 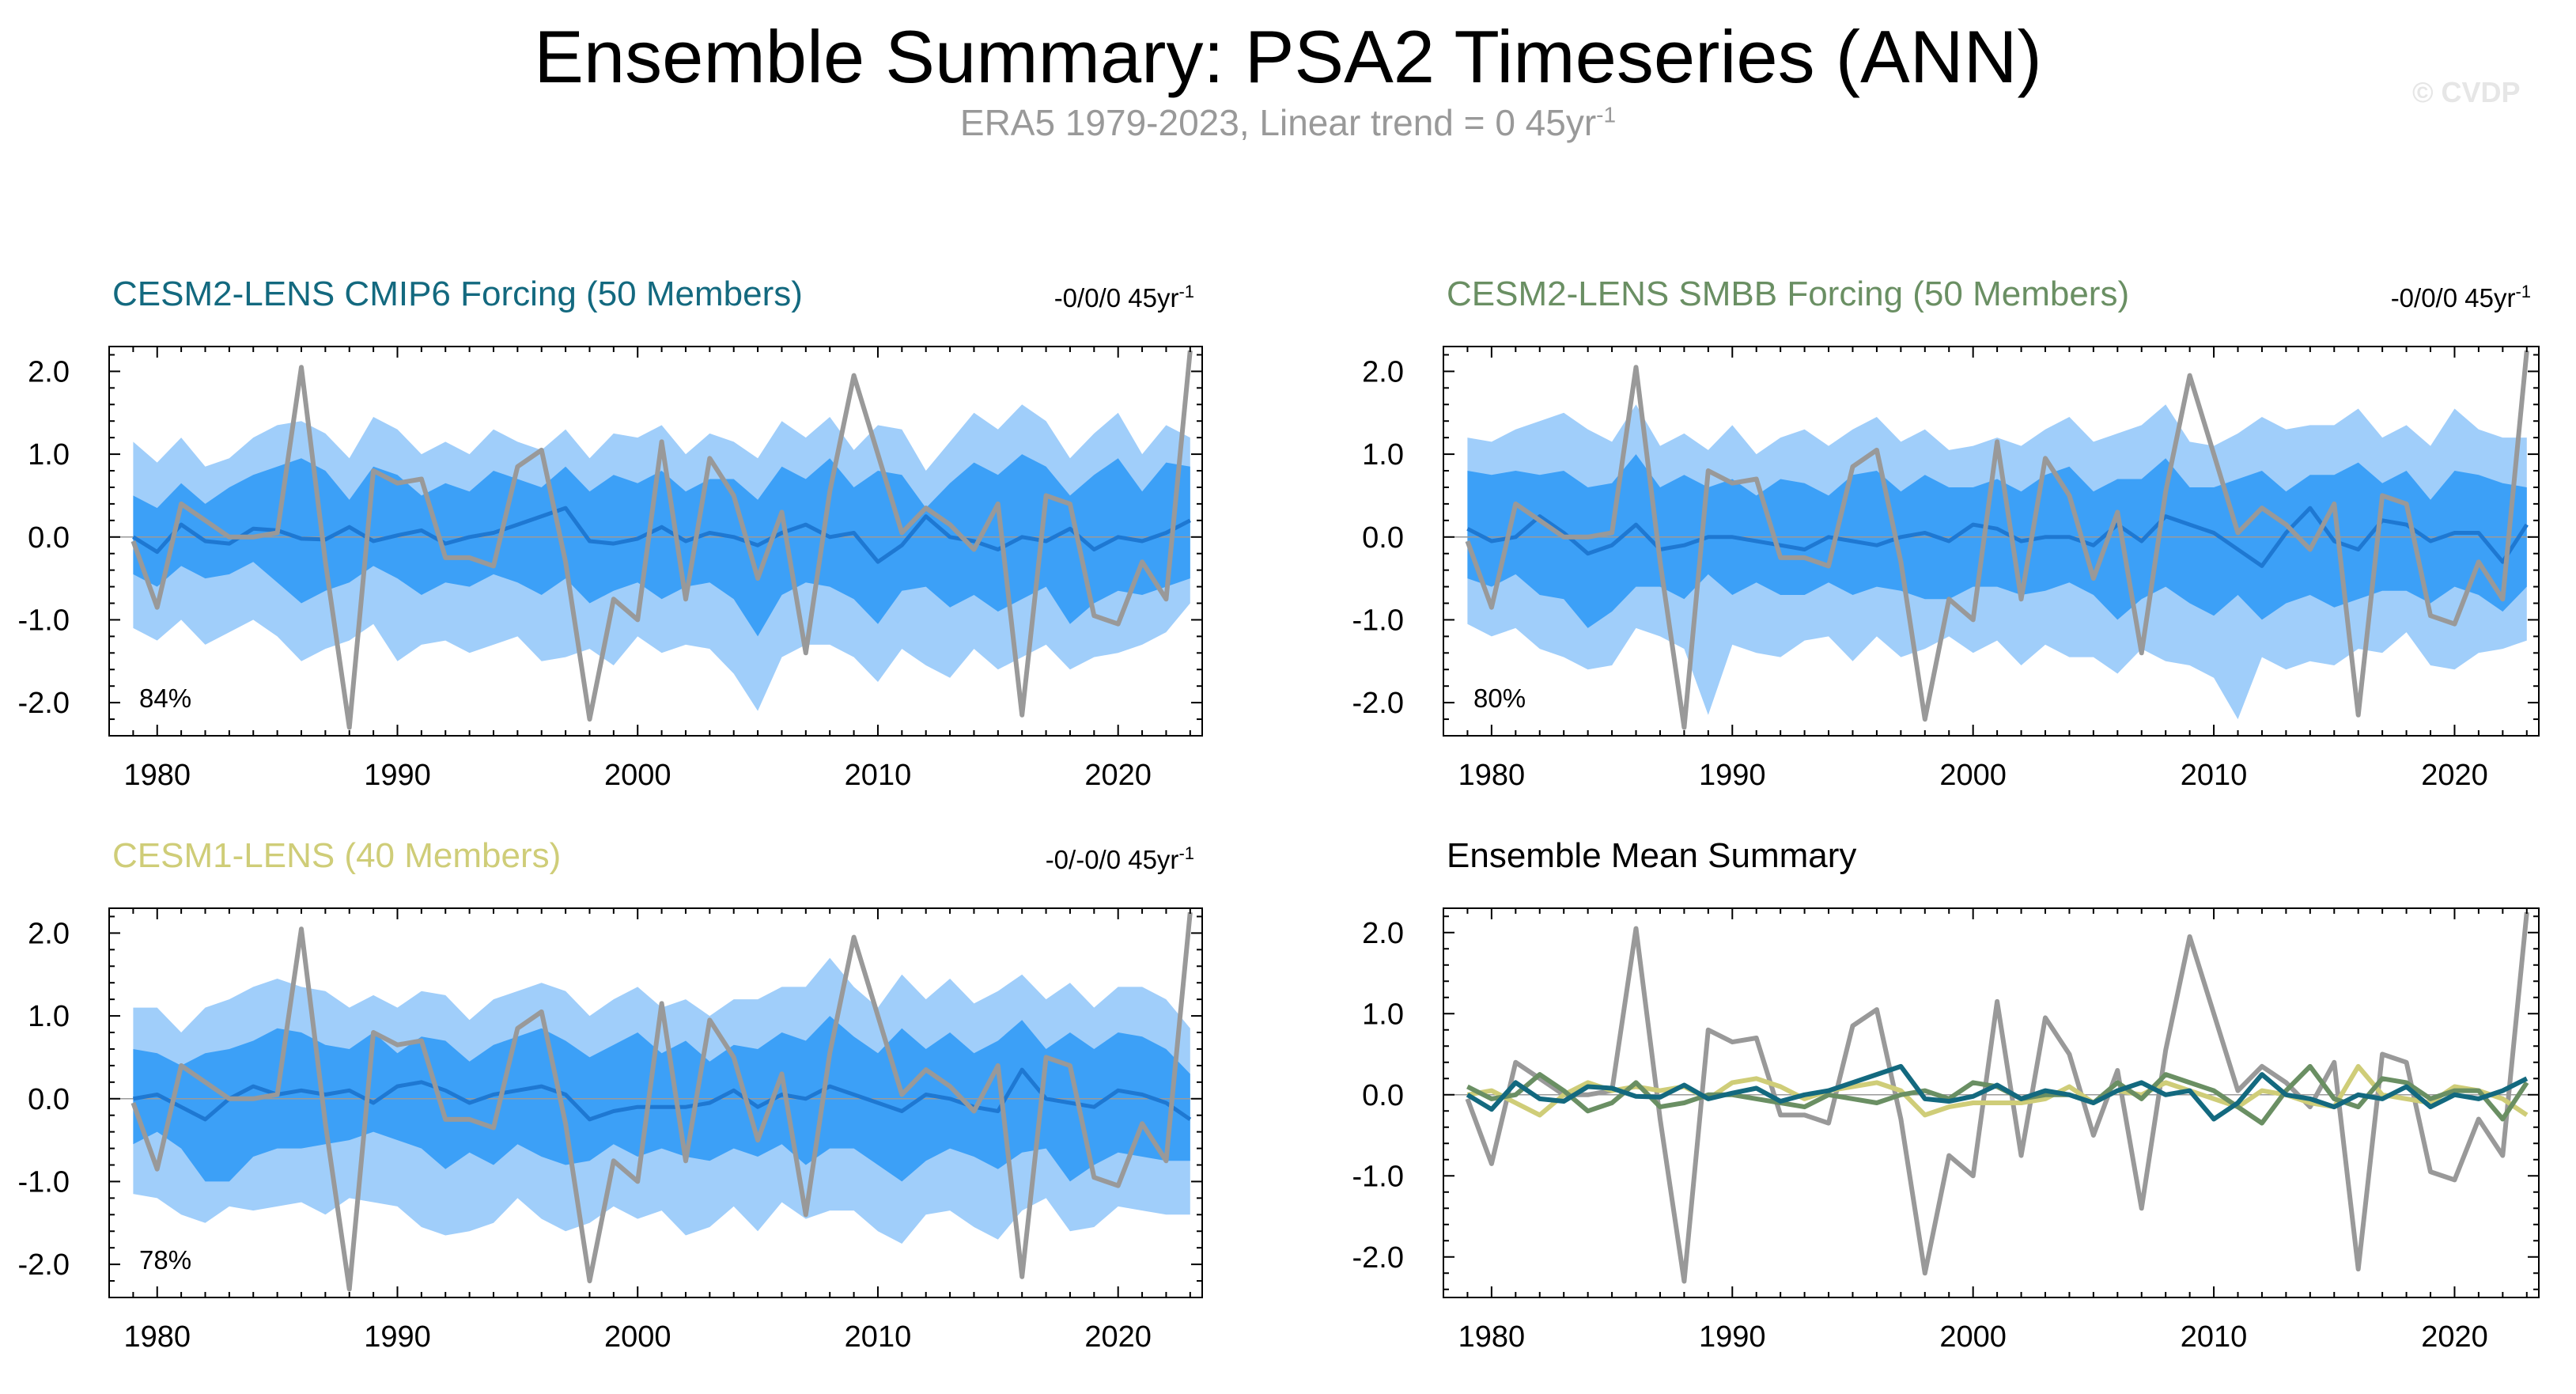 I want to click on mean-line-cesm2-lens-cmip6, so click(x=1997, y=1092).